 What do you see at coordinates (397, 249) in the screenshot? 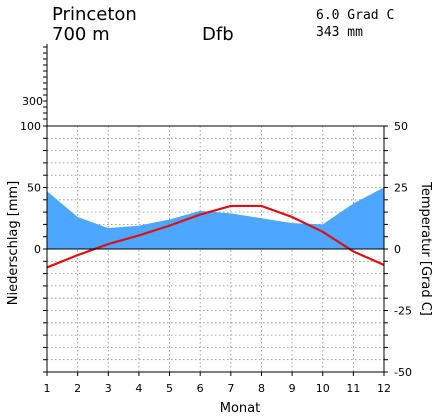
I see `right-tick-label: 0` at bounding box center [397, 249].